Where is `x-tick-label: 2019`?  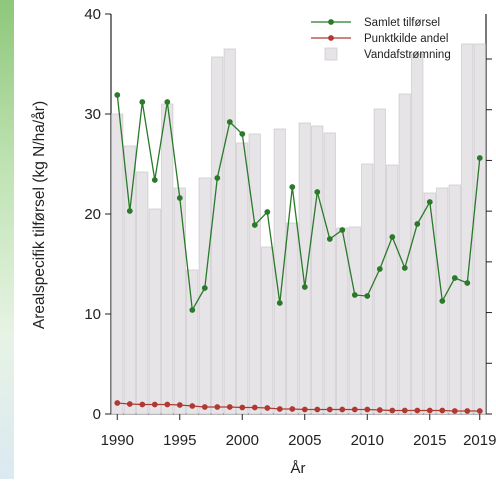 x-tick-label: 2019 is located at coordinates (479, 440).